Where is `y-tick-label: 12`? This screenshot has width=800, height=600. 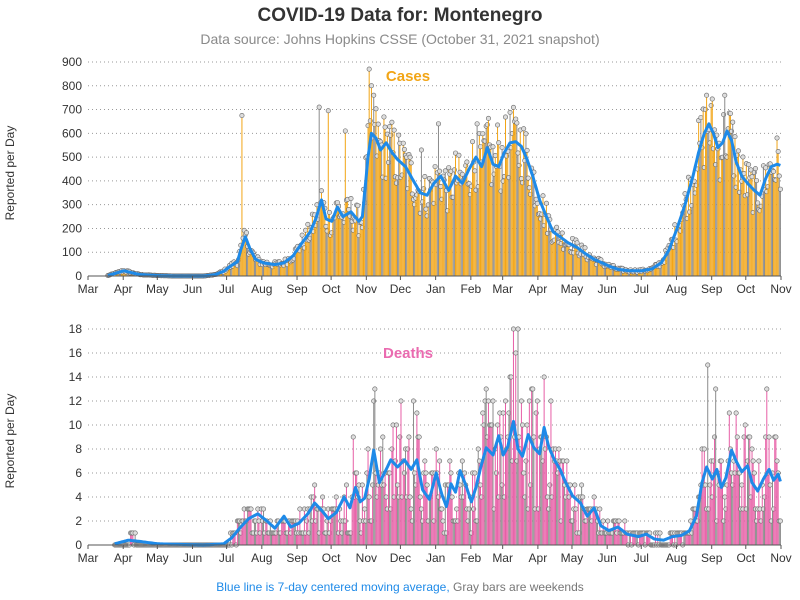
y-tick-label: 12 is located at coordinates (76, 401).